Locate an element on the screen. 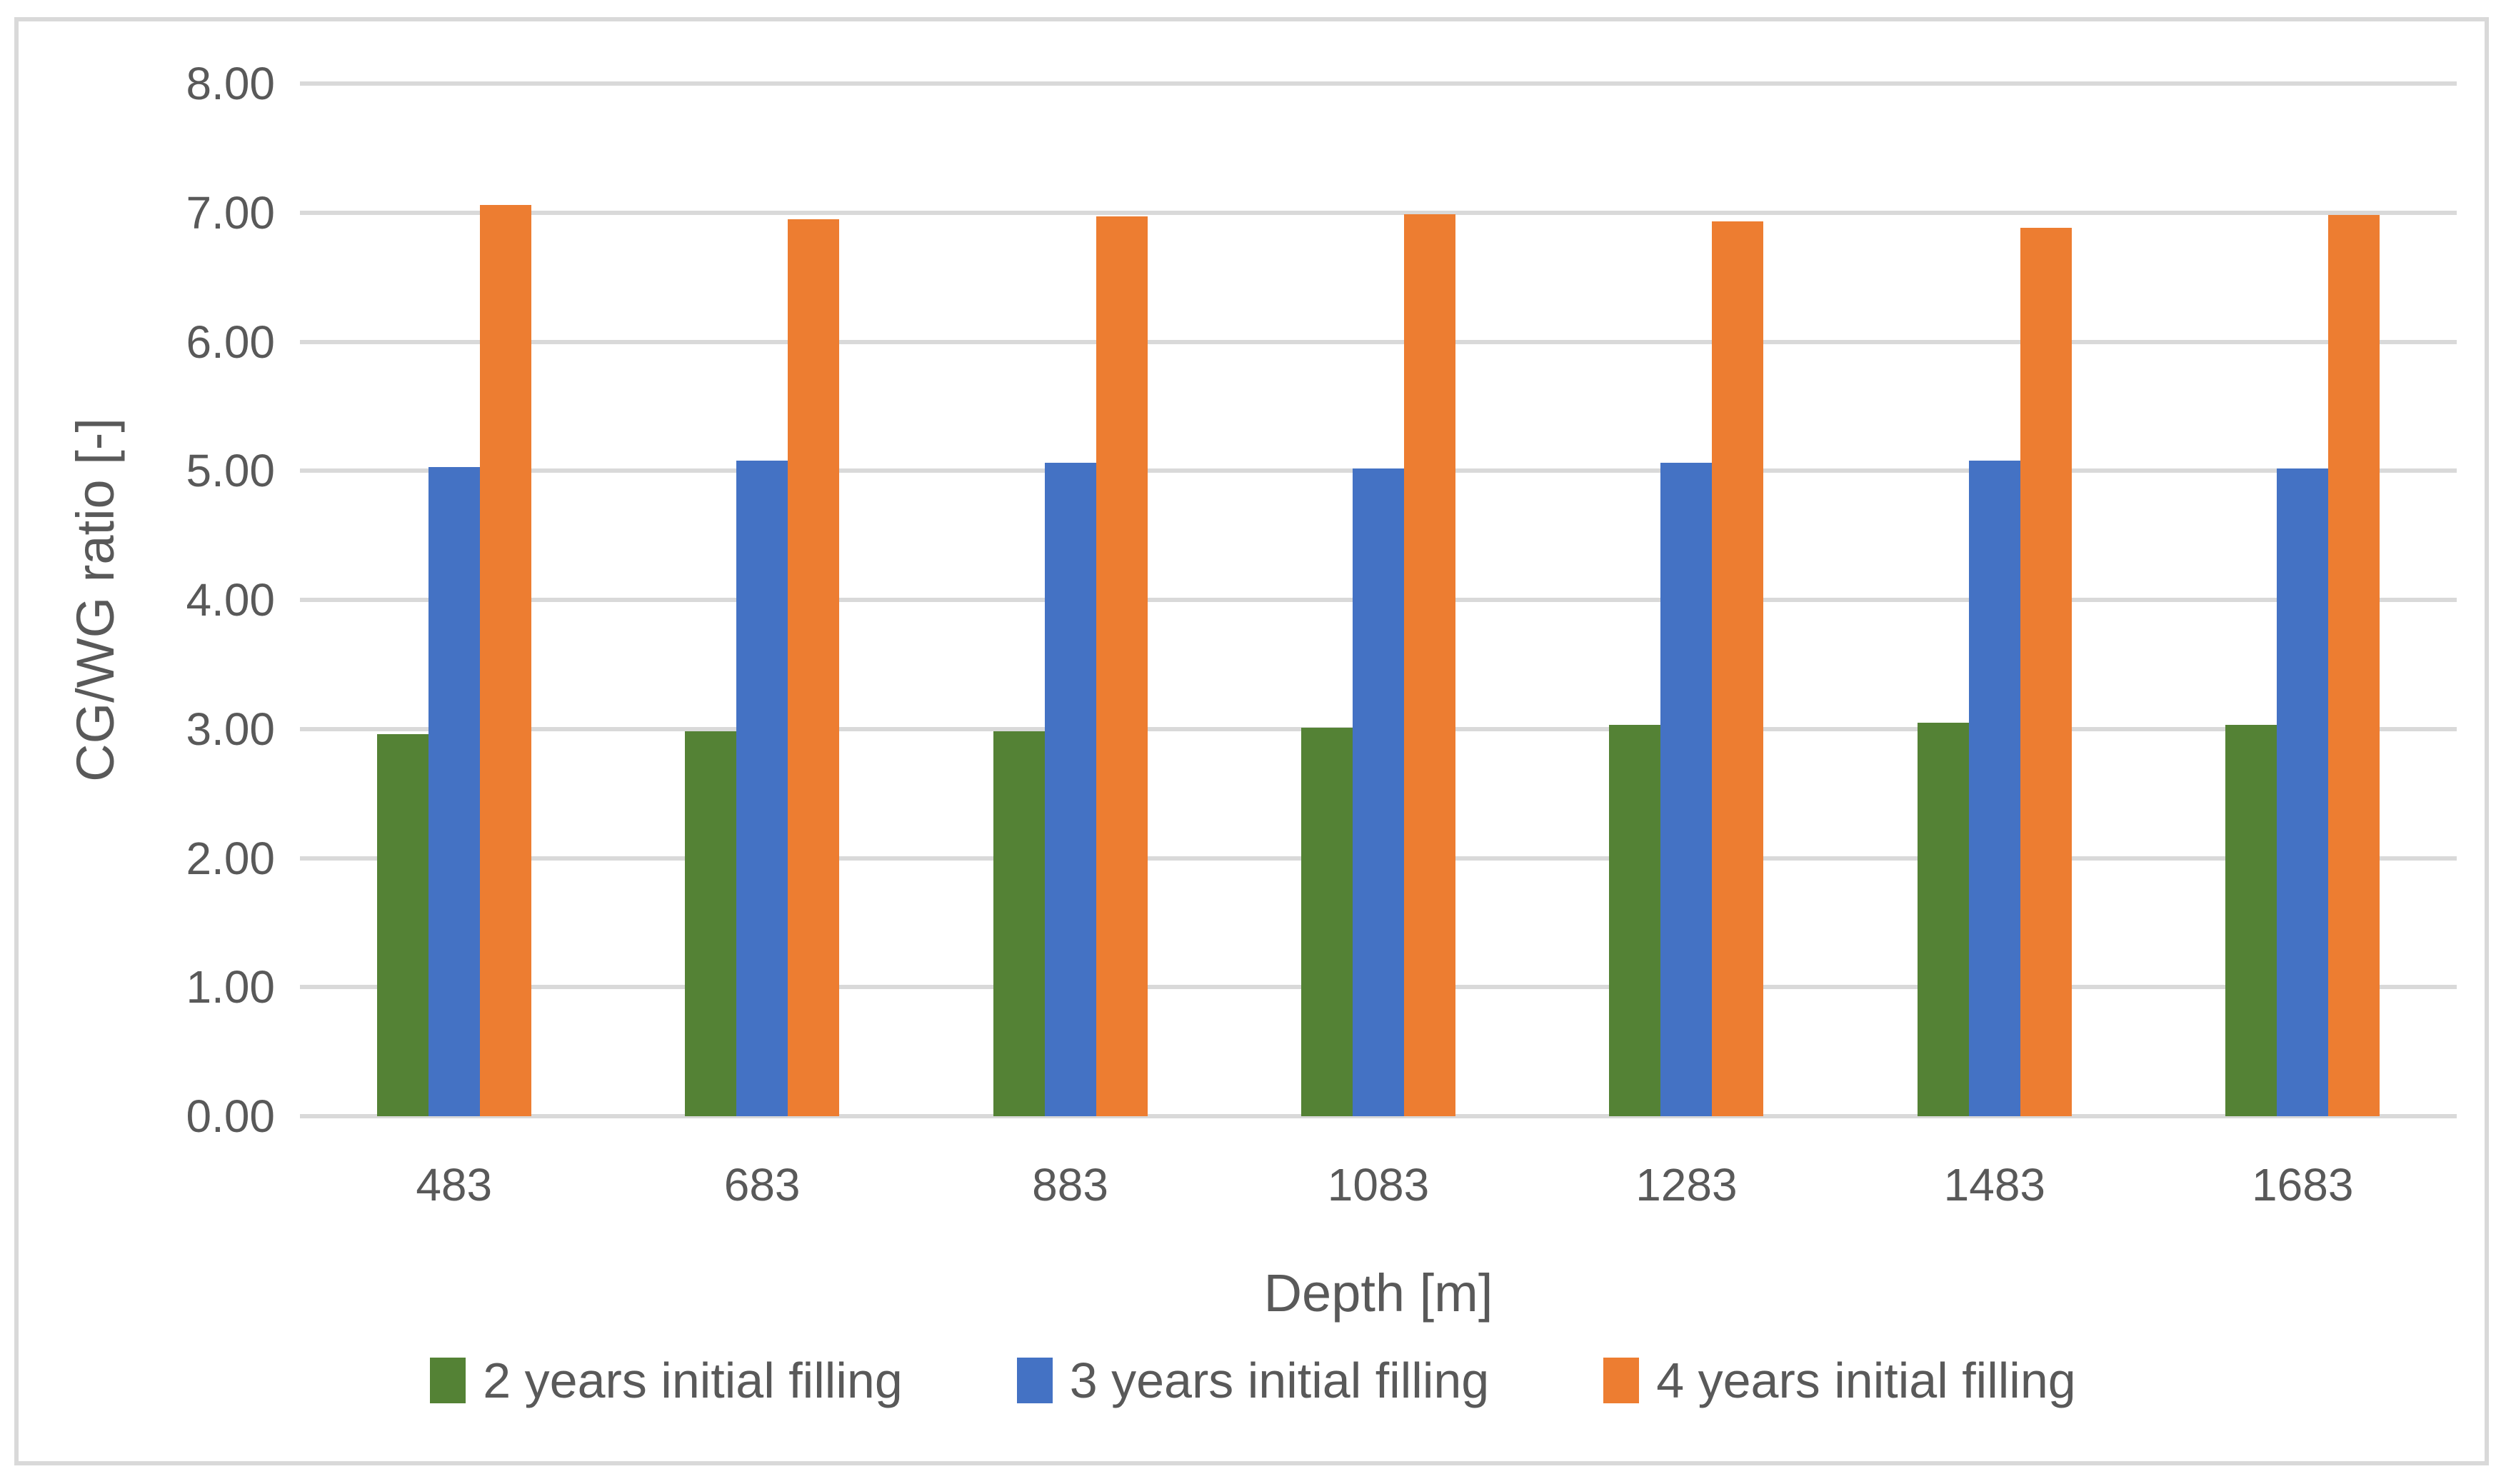  x-axis-tick-label: 483 is located at coordinates (454, 1184).